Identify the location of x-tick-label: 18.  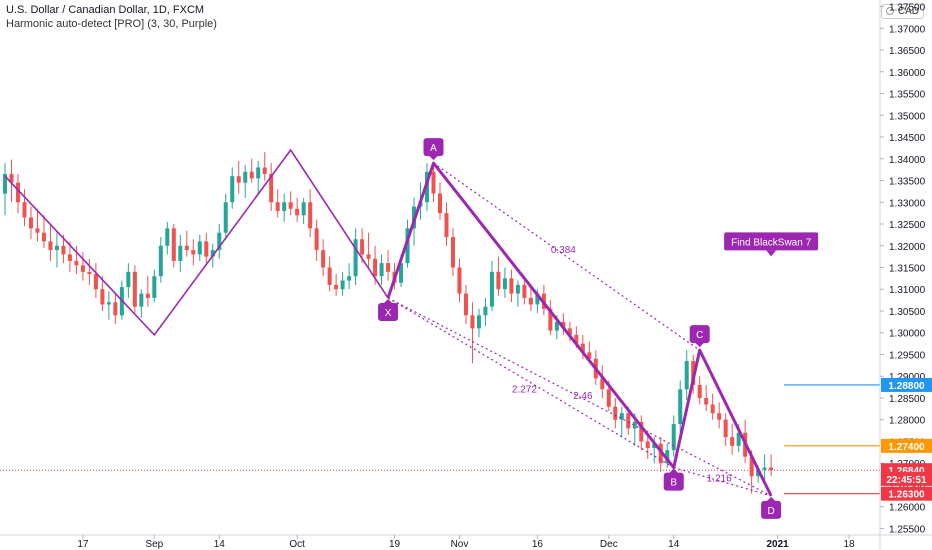
(849, 544).